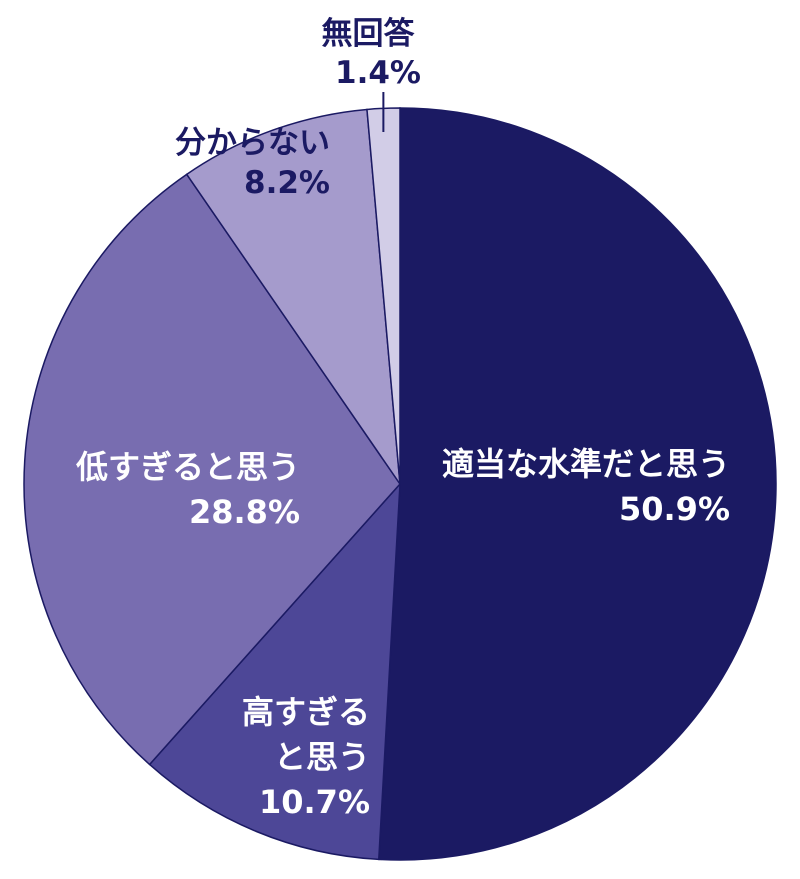 This screenshot has width=800, height=879. What do you see at coordinates (287, 183) in the screenshot?
I see `slice-value-dont-know: 8.2%` at bounding box center [287, 183].